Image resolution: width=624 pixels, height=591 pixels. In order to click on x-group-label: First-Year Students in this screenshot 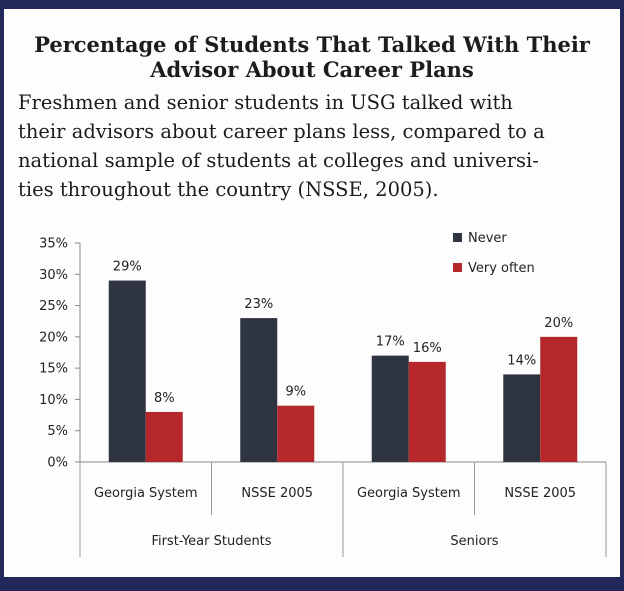, I will do `click(211, 541)`.